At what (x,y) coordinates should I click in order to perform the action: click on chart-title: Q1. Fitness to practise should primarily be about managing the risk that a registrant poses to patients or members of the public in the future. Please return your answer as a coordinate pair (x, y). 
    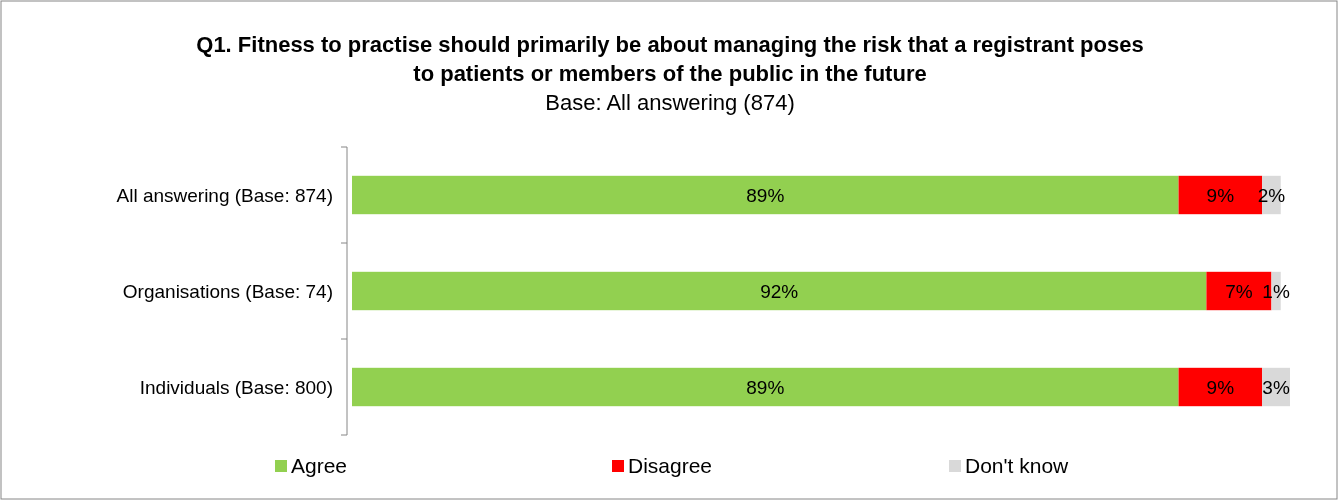
    Looking at the image, I should click on (670, 59).